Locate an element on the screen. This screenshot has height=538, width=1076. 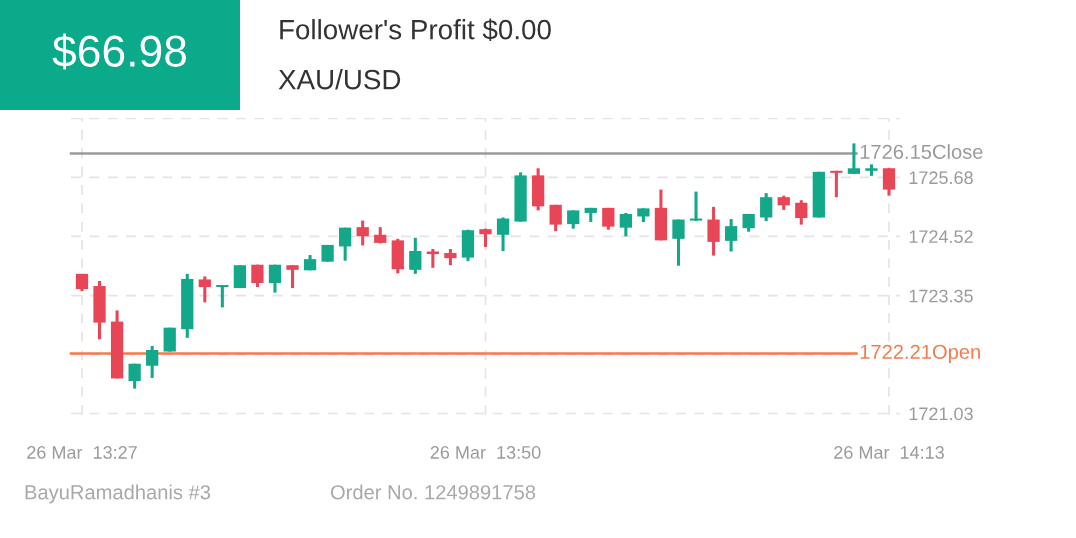
chart-subtitle: XAU/USD is located at coordinates (339, 79).